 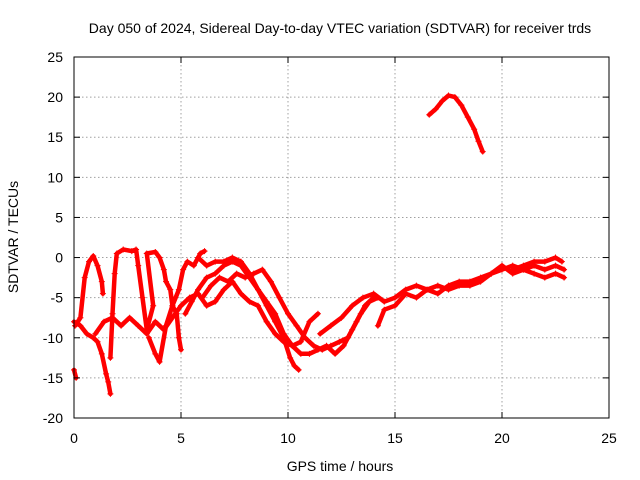 What do you see at coordinates (53, 237) in the screenshot?
I see `y-tick-labels: -20 -15 -10 -5 0 5 10 15 20 25` at bounding box center [53, 237].